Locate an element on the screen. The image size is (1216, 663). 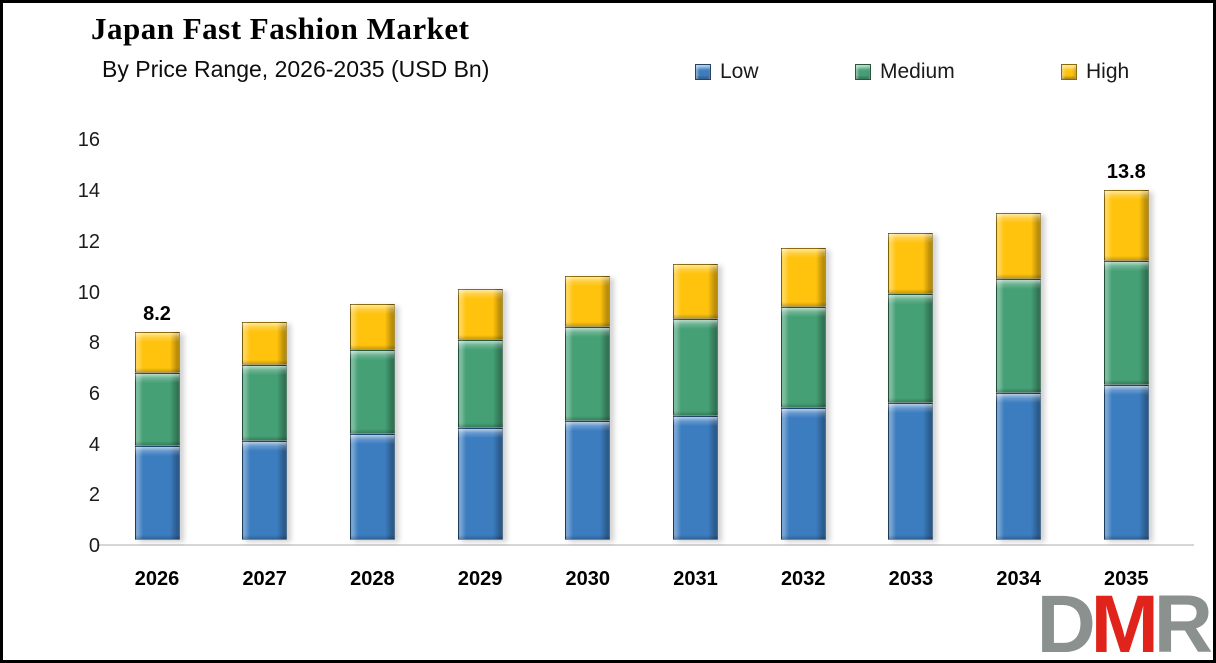
y-axis-tick-label: 14 is located at coordinates (88, 191).